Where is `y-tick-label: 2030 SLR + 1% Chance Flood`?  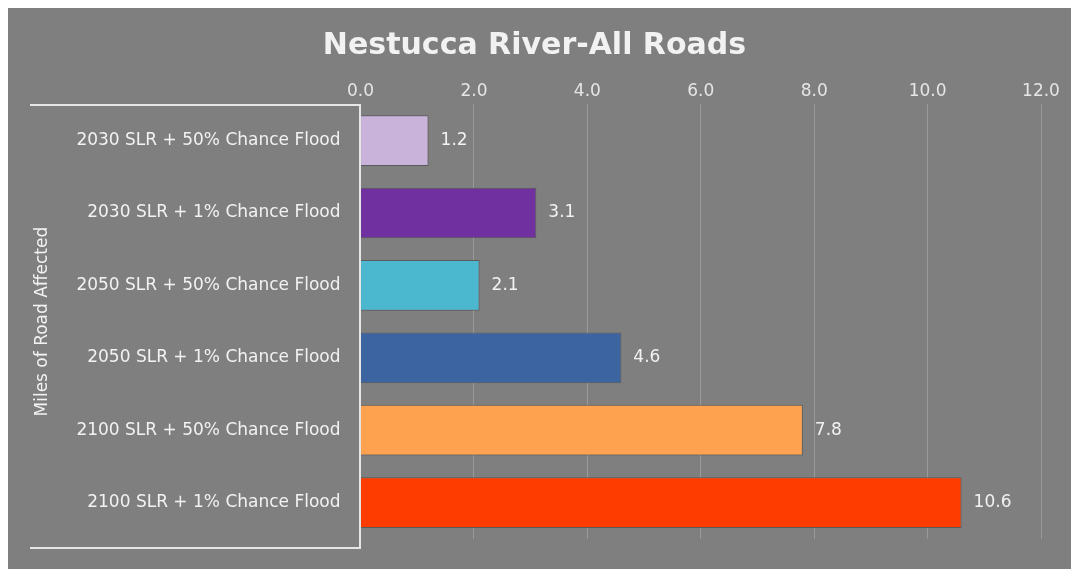
y-tick-label: 2030 SLR + 1% Chance Flood is located at coordinates (214, 211).